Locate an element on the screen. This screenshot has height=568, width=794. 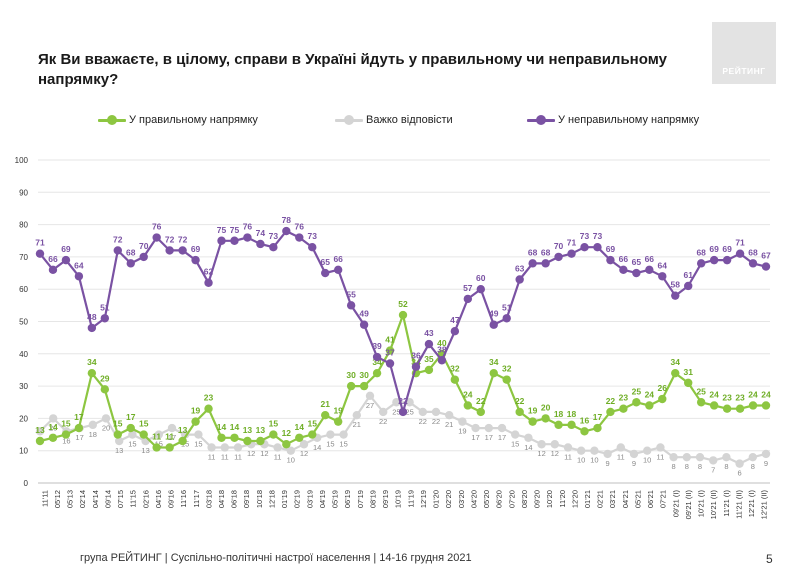
data-label: 43 is located at coordinates (429, 333).